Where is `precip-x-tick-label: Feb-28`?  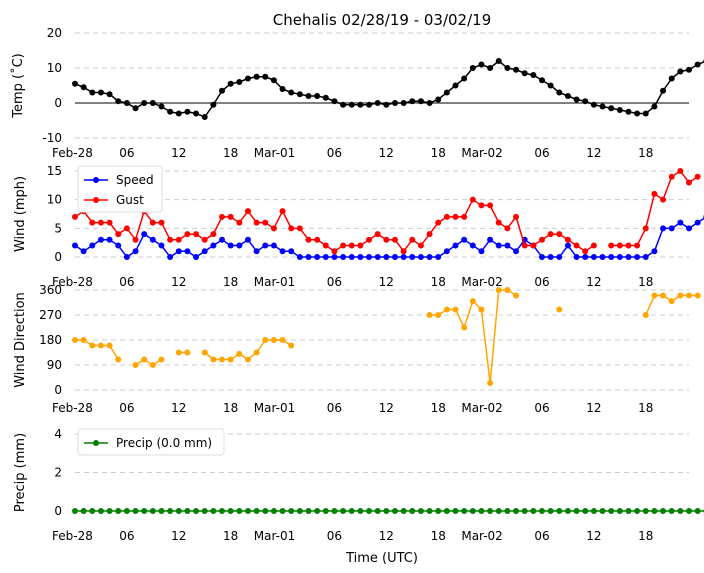 precip-x-tick-label: Feb-28 is located at coordinates (72, 536).